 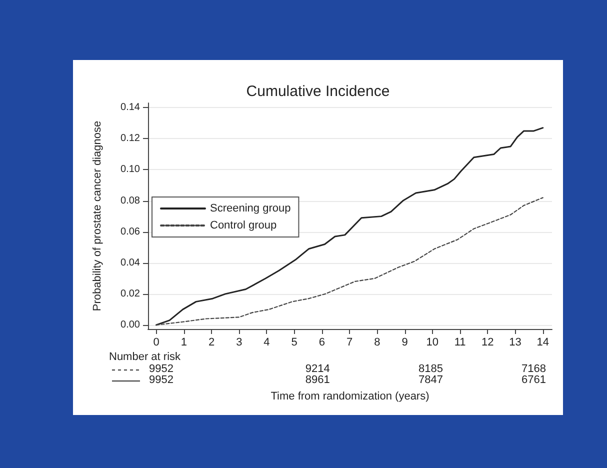 I want to click on x-tick-label: 10, so click(x=432, y=342).